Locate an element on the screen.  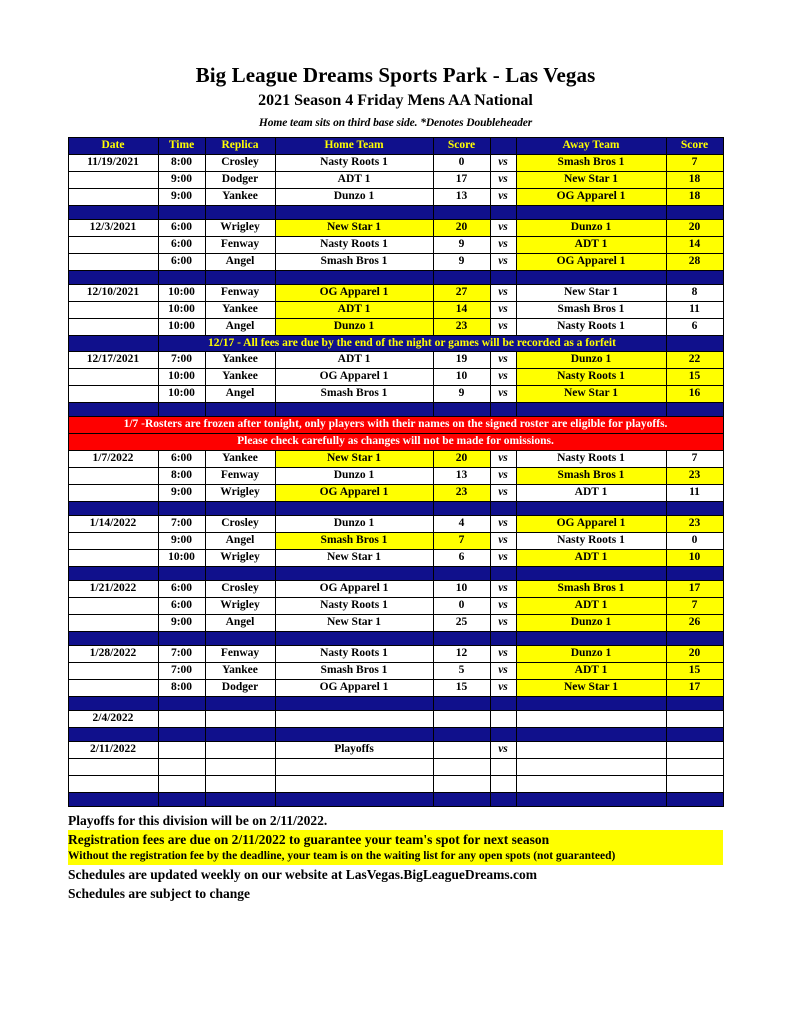
cell-date: 12/3/2021 is located at coordinates (113, 227).